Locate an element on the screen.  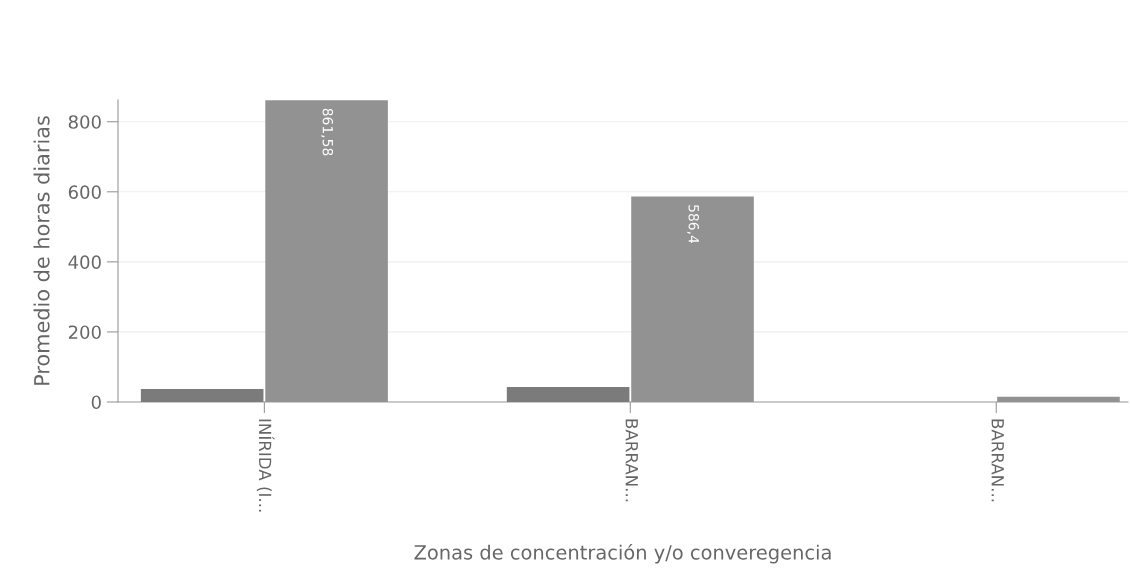
x-axis-title: Zonas de concentración y/o converegencia is located at coordinates (622, 553).